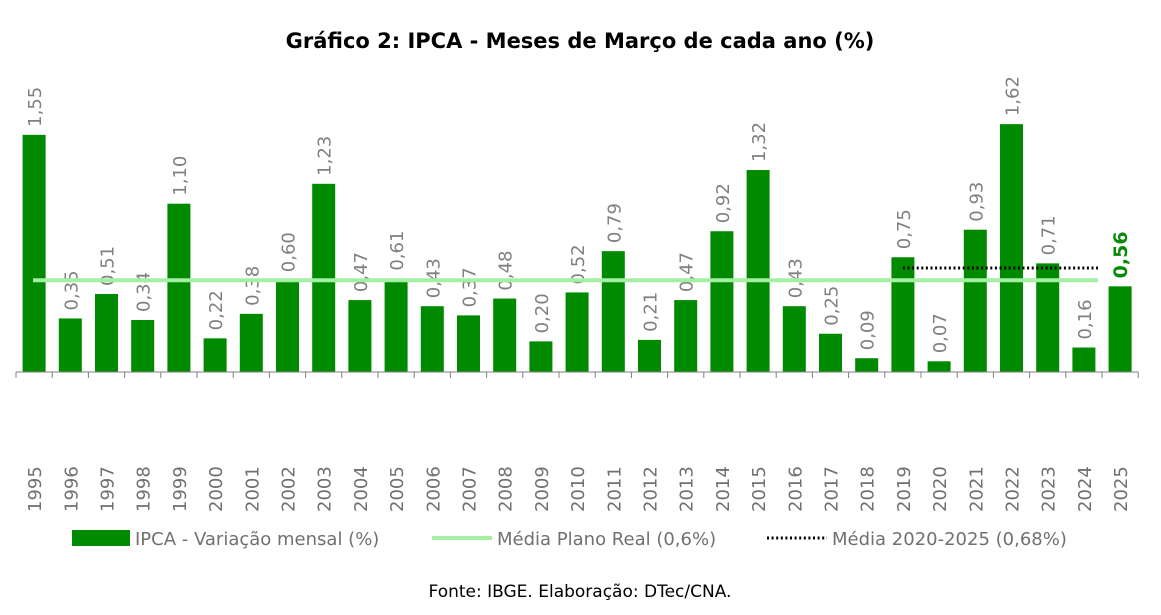 This screenshot has height=615, width=1161. I want to click on bar-2007, so click(468, 343).